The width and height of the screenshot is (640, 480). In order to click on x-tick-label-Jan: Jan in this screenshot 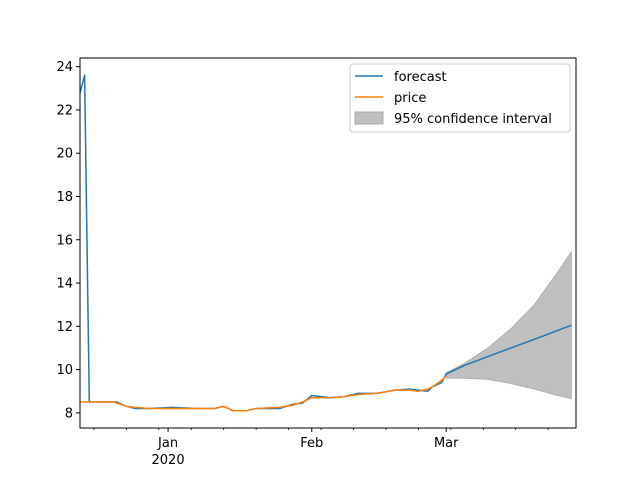, I will do `click(167, 443)`.